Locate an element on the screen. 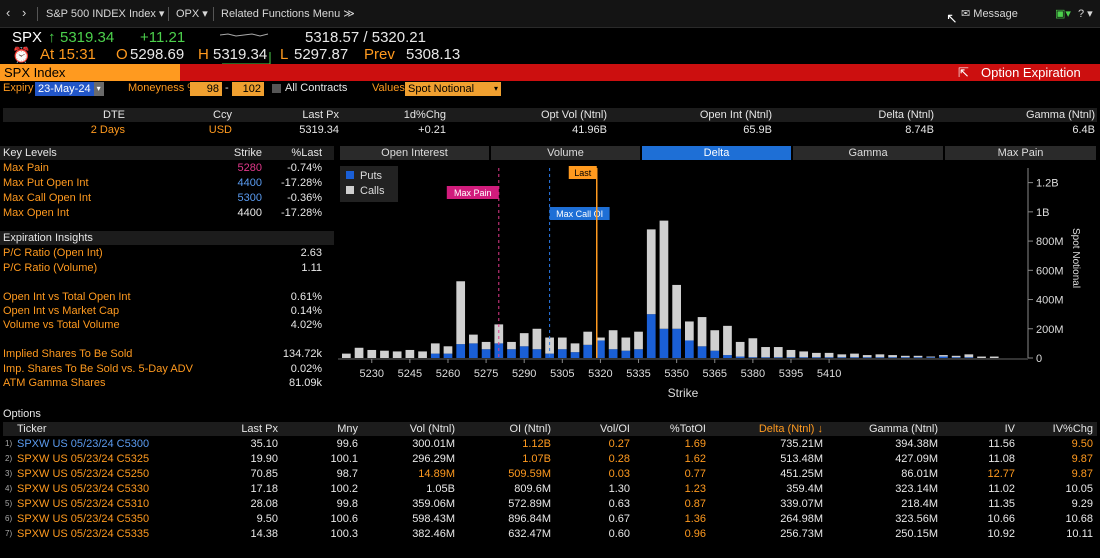 The height and width of the screenshot is (558, 1100). max-pain-label: Max Pain is located at coordinates (473, 193).